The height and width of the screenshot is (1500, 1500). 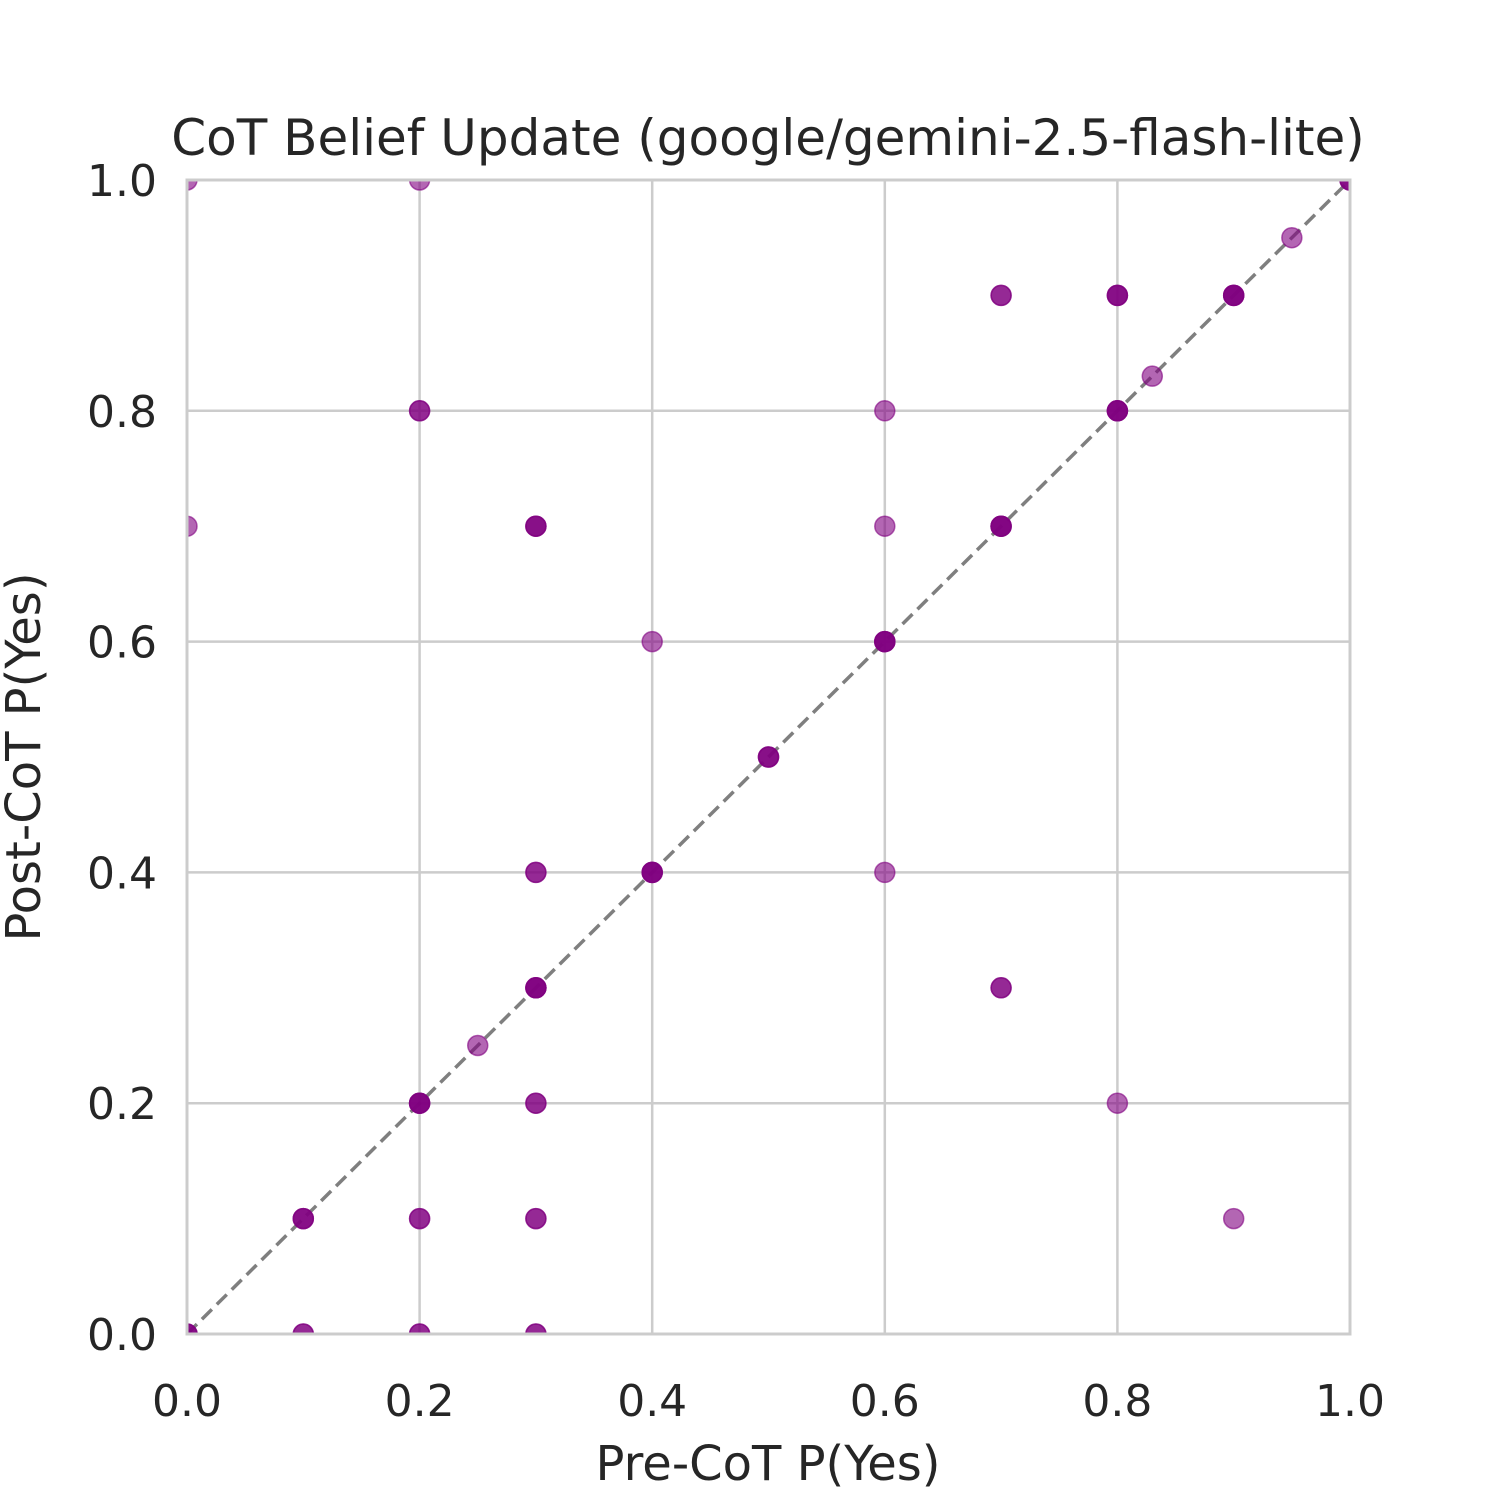 I want to click on y-tick-label: 0.2, so click(x=122, y=1104).